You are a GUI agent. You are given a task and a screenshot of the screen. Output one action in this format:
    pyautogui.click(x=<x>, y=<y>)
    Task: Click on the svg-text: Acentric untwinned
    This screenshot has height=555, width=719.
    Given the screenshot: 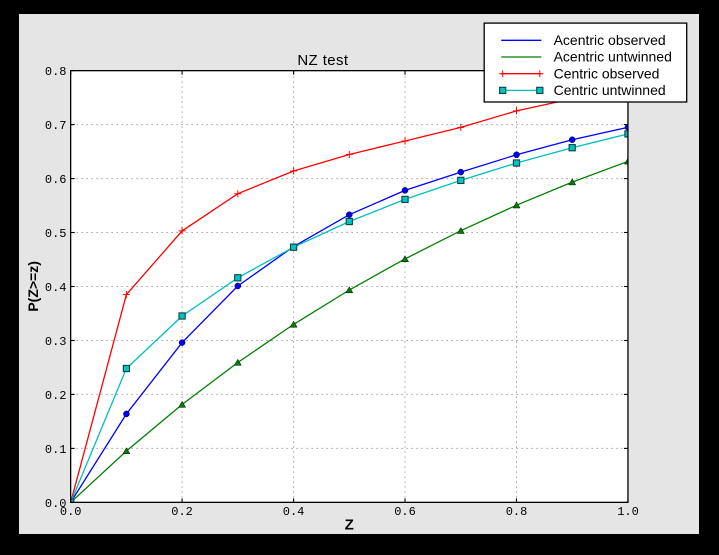 What is the action you would take?
    pyautogui.click(x=613, y=57)
    